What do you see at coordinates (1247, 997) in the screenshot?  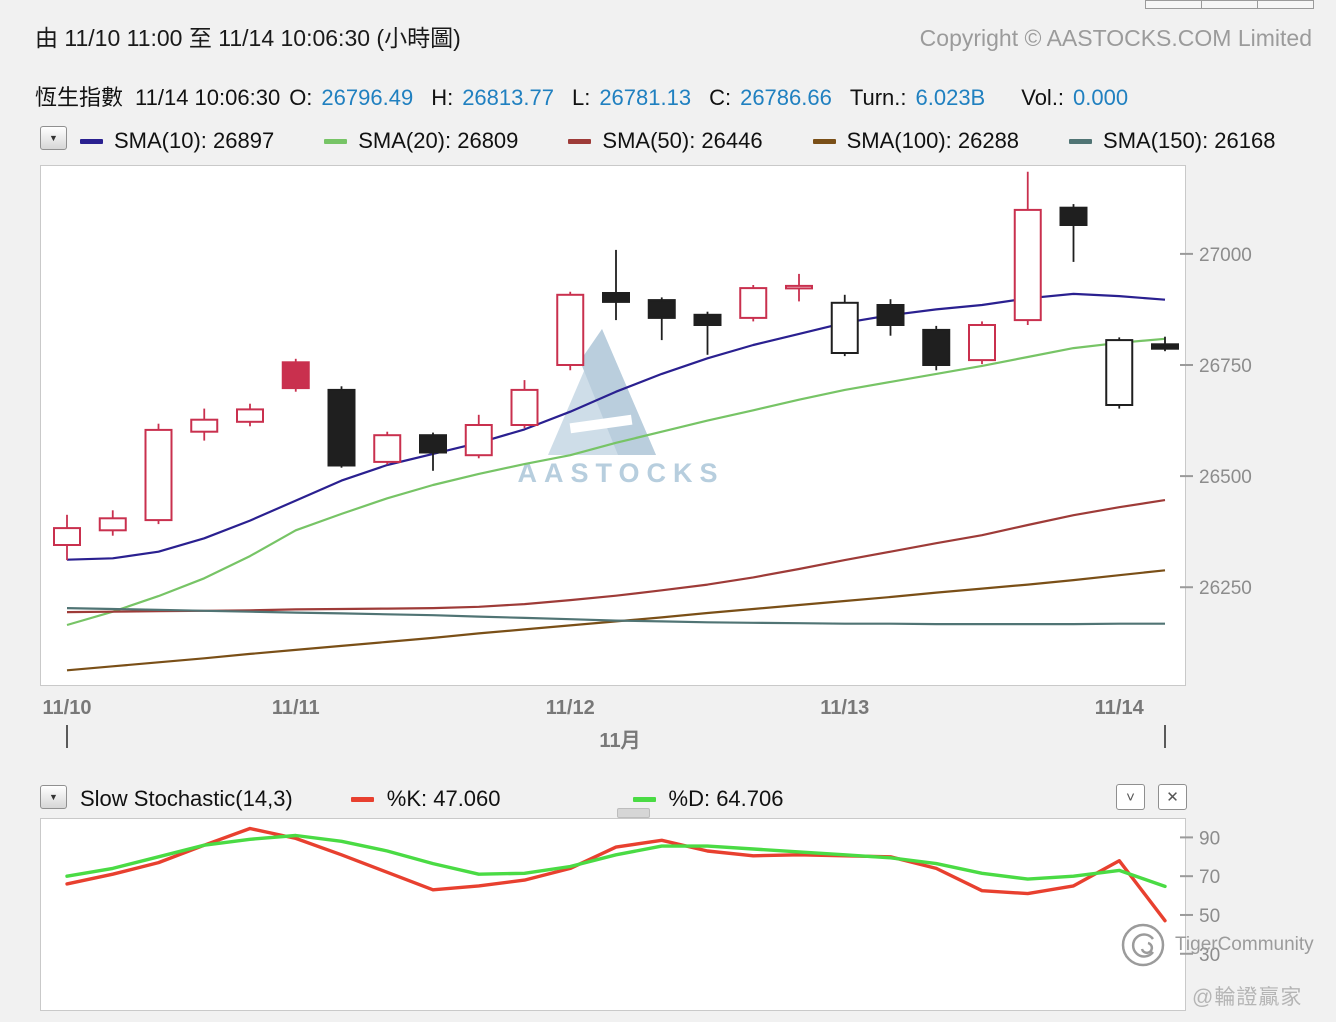 I see `tiger-handle-watermark: @輪證贏家` at bounding box center [1247, 997].